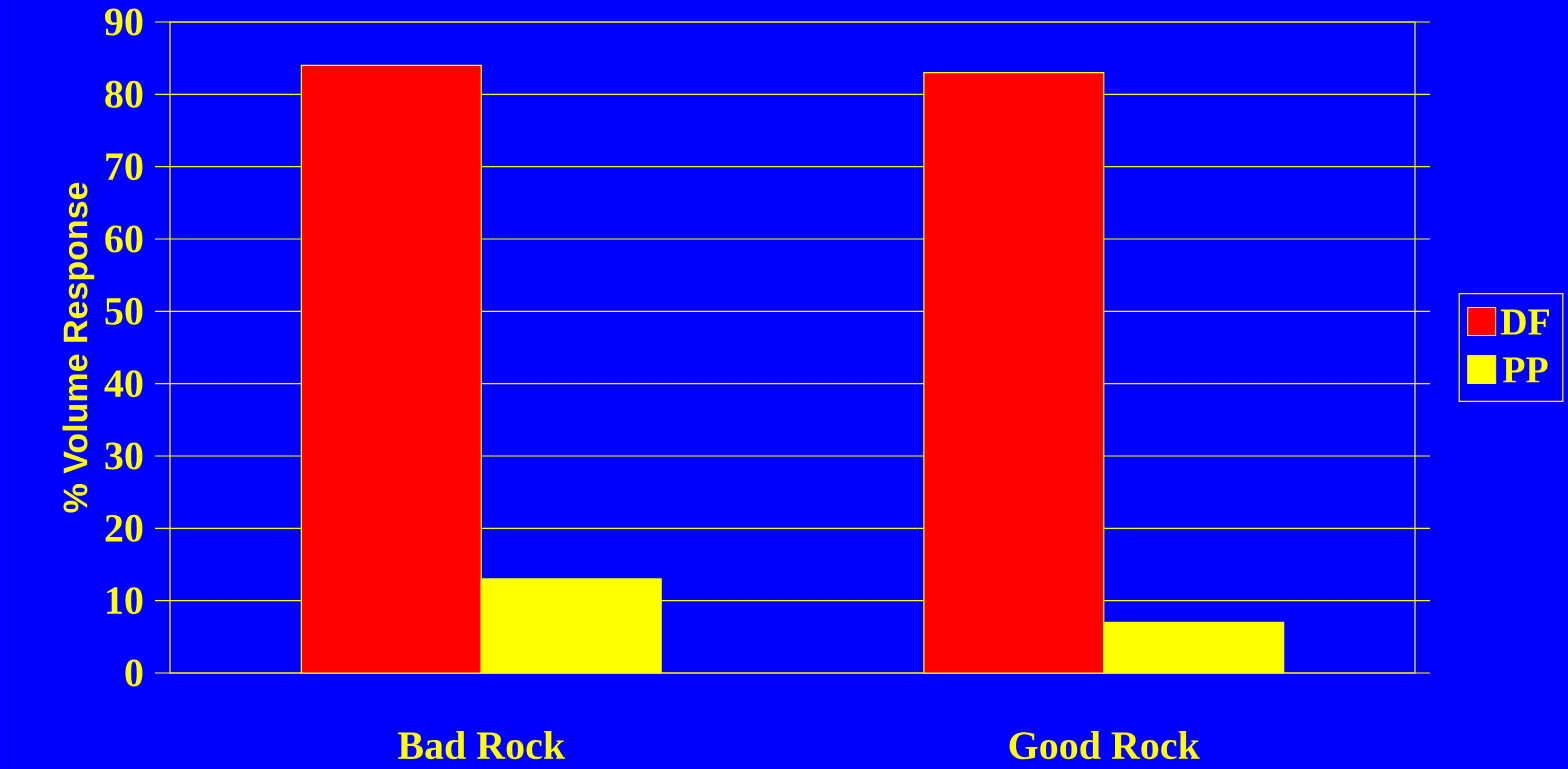 This screenshot has height=769, width=1568. I want to click on y-axis-title: % Volume Response, so click(78, 347).